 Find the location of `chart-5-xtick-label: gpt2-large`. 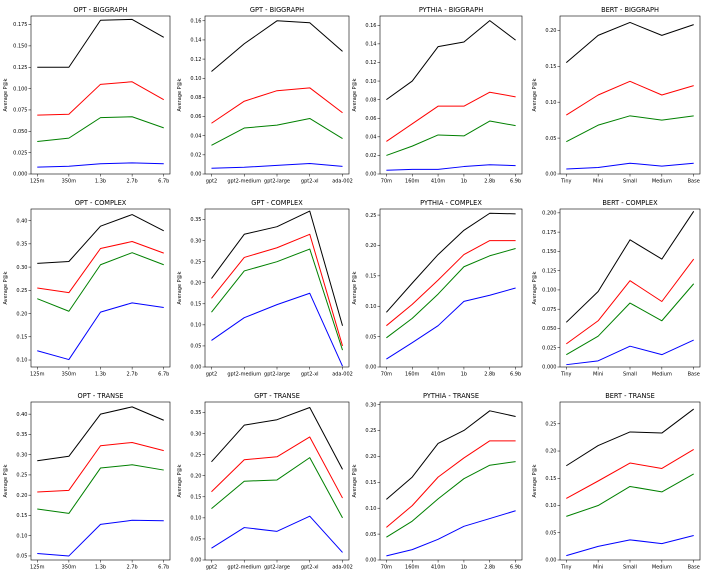

chart-5-xtick-label: gpt2-large is located at coordinates (277, 375).